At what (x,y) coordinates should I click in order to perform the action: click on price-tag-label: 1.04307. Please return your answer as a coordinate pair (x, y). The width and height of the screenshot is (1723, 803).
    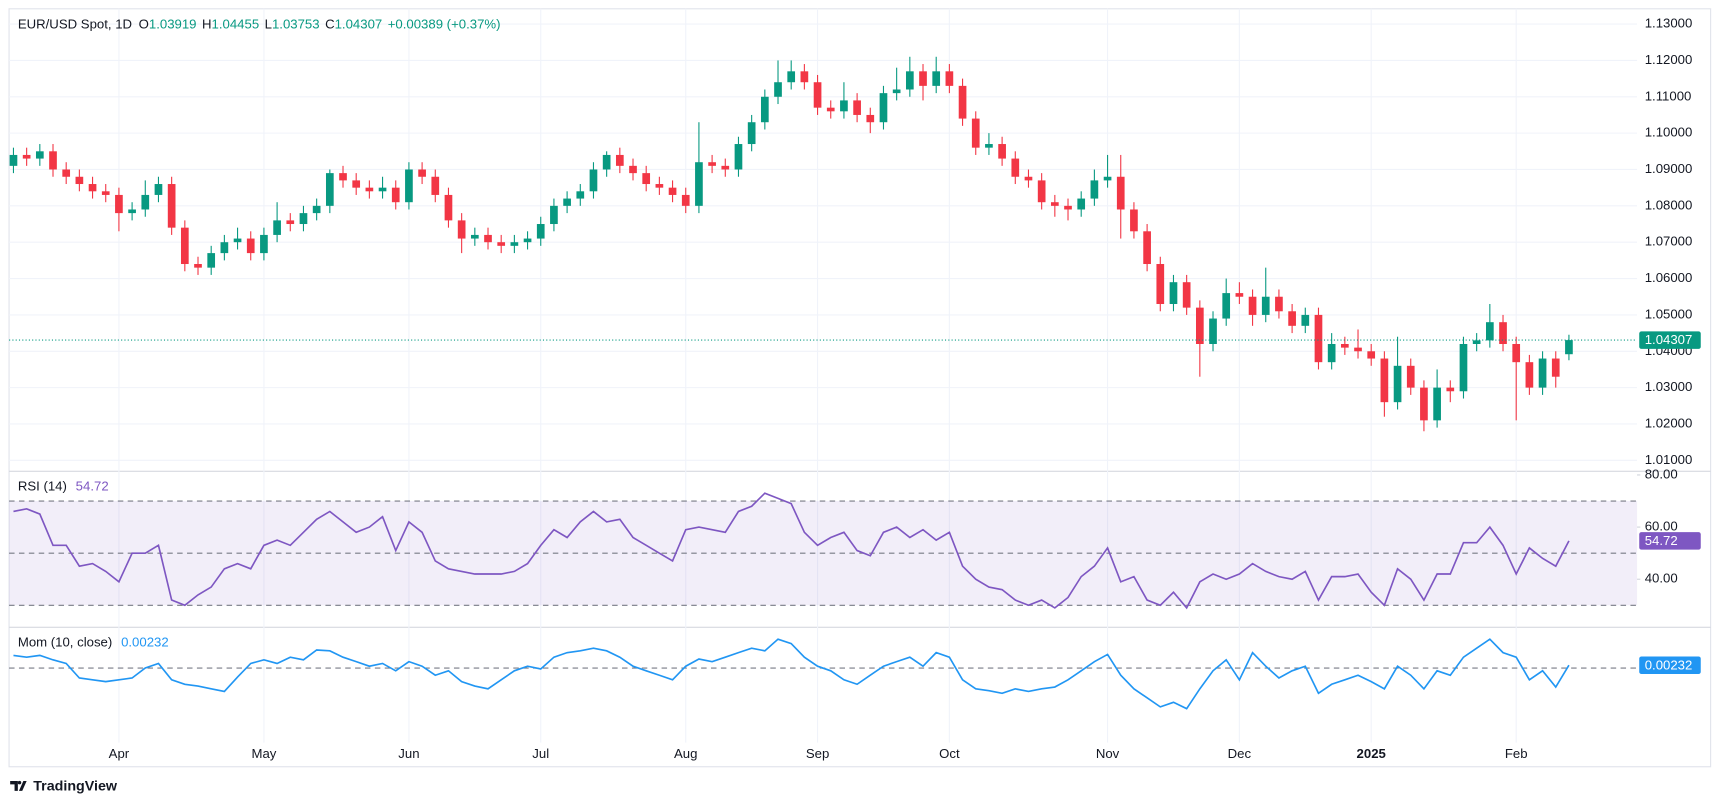
    Looking at the image, I should click on (1669, 339).